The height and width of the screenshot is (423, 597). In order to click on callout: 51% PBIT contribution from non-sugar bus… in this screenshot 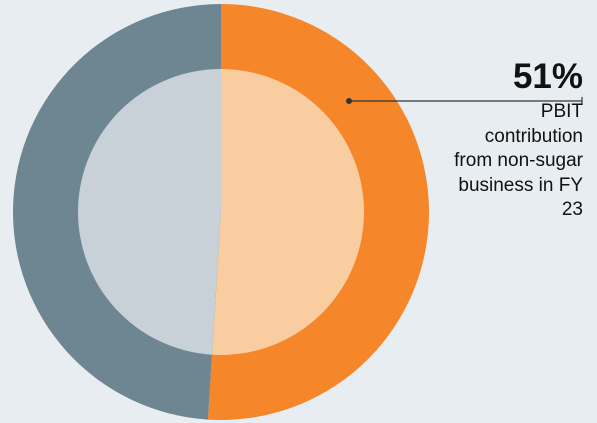, I will do `click(513, 140)`.